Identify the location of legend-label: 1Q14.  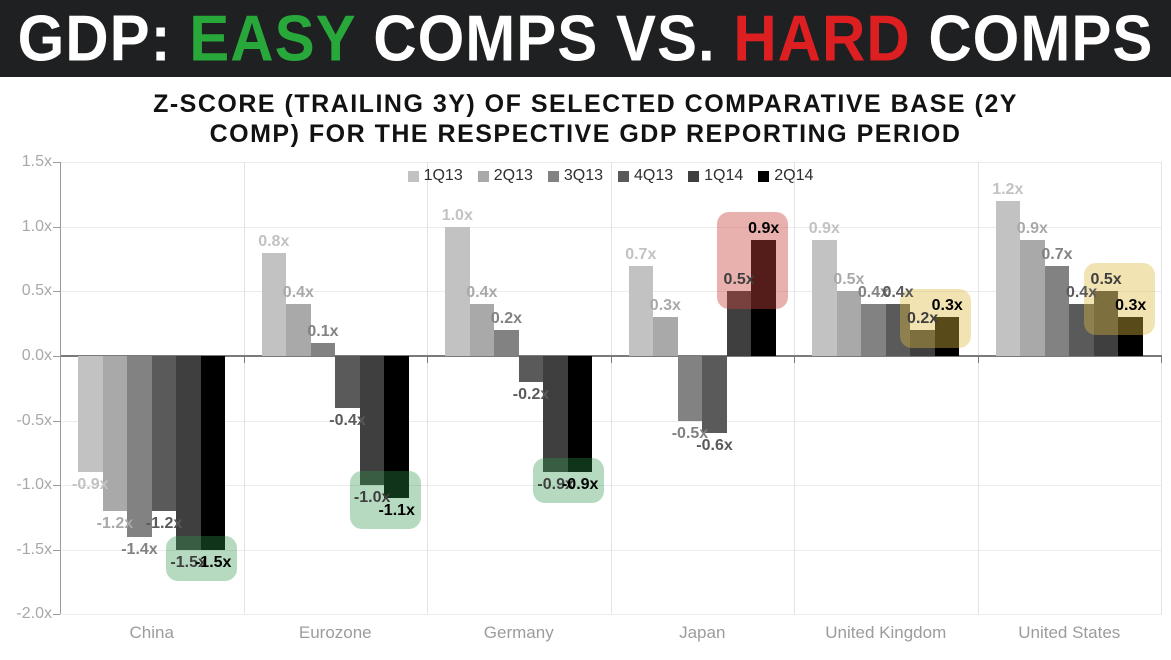
(724, 175).